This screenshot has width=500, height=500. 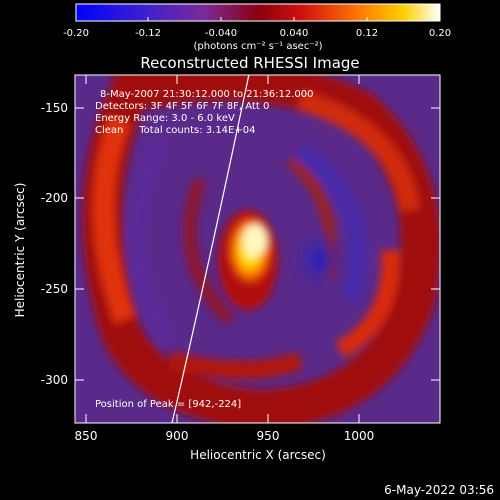 I want to click on colorbar-tick-label: -0.12, so click(x=148, y=33).